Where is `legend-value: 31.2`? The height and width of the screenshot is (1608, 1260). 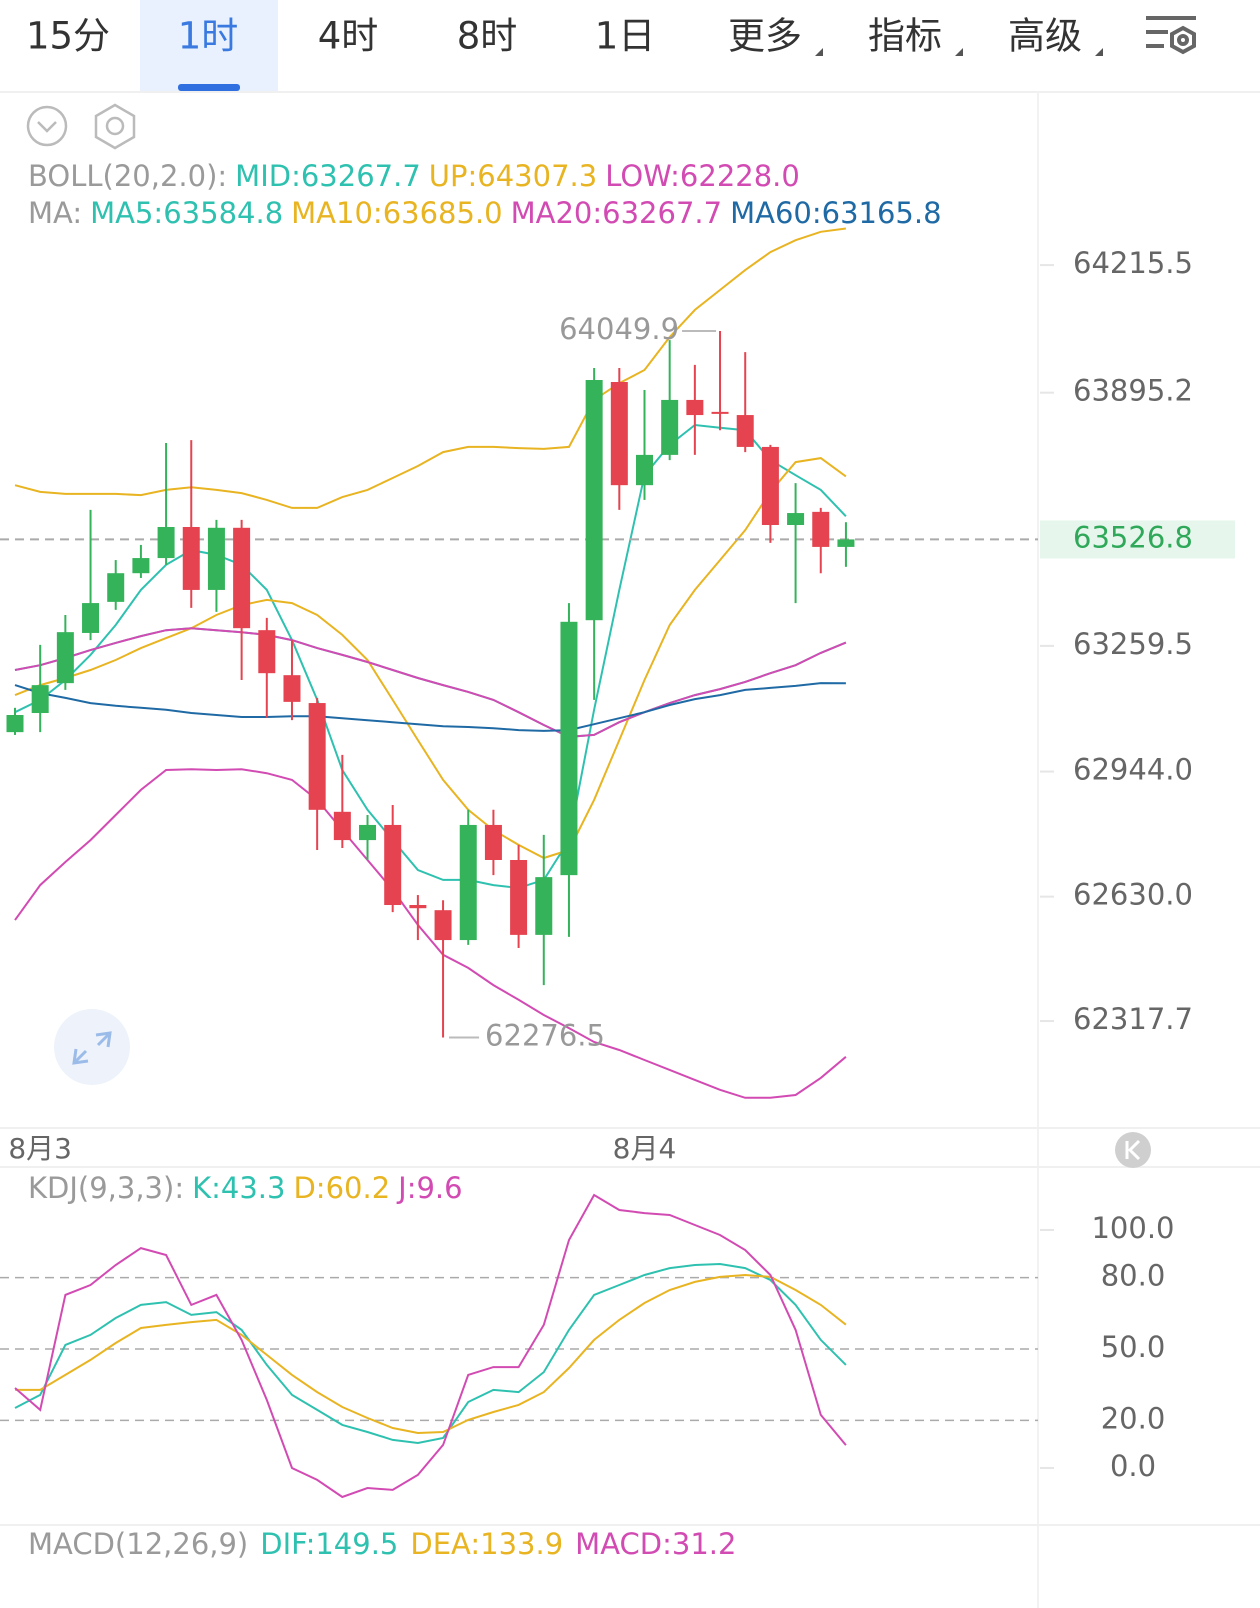 legend-value: 31.2 is located at coordinates (704, 1544).